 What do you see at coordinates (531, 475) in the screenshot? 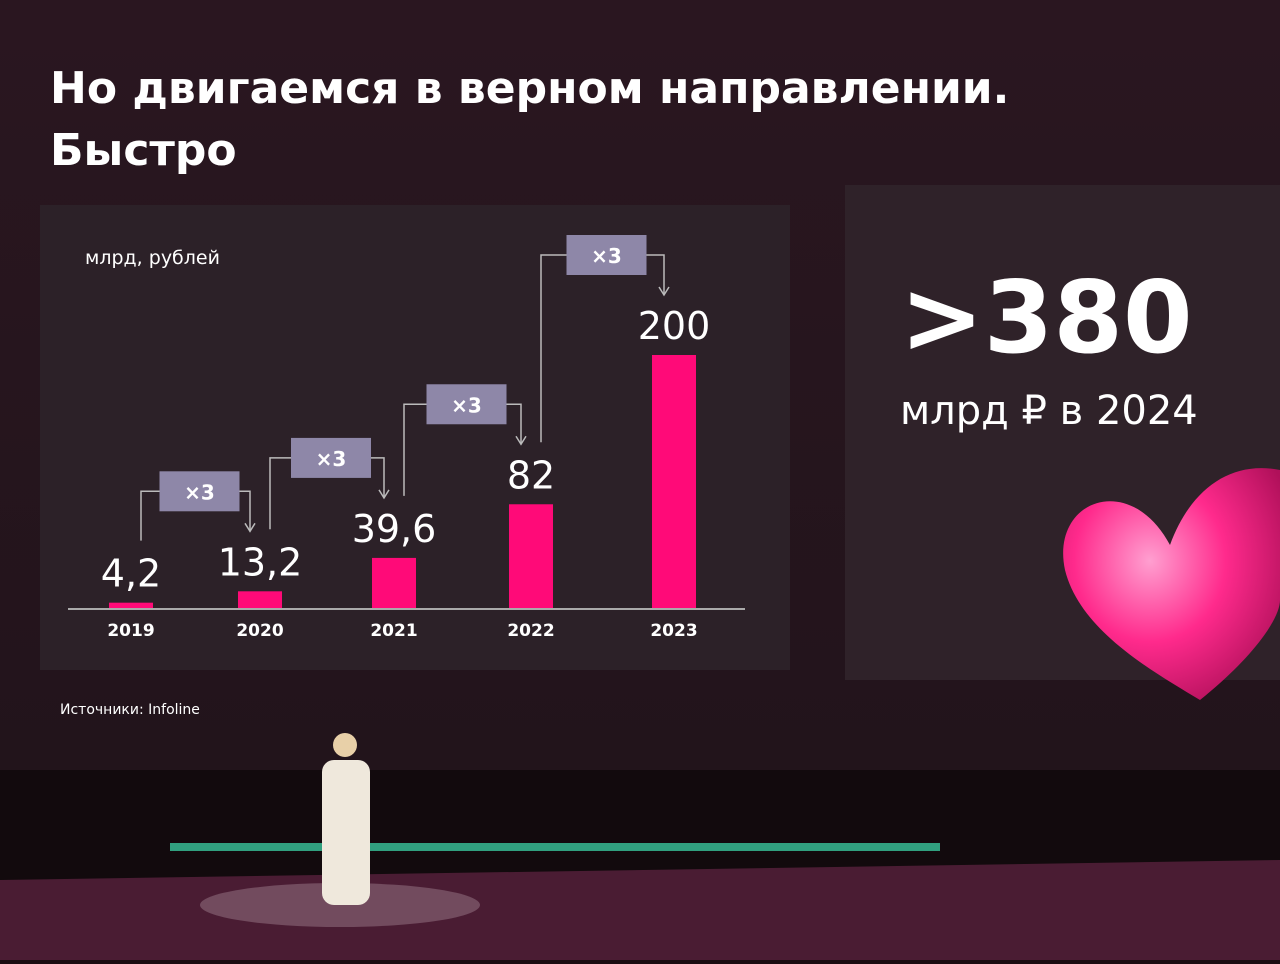
I see `value-label: 82` at bounding box center [531, 475].